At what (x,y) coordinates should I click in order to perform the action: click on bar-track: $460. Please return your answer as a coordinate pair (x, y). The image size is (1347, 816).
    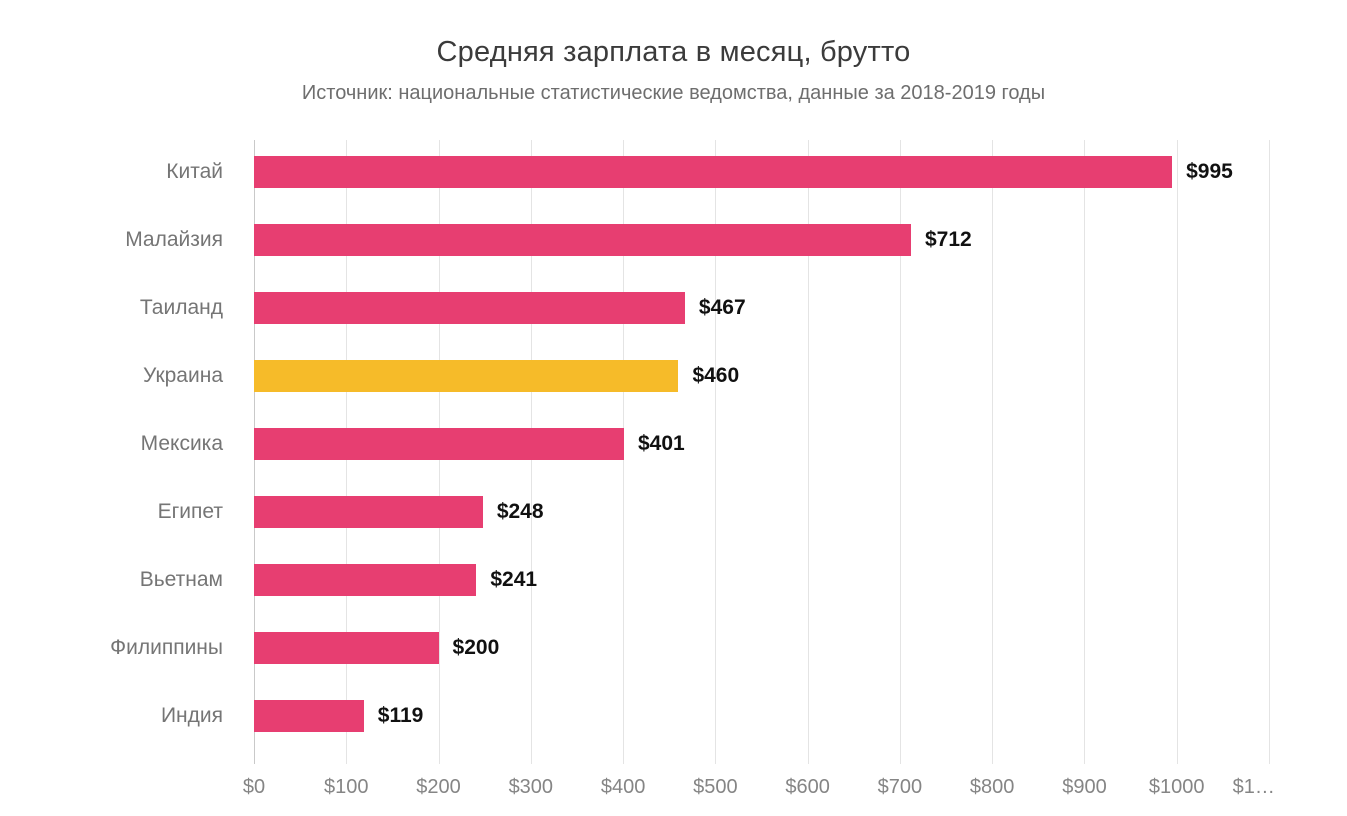
    Looking at the image, I should click on (761, 376).